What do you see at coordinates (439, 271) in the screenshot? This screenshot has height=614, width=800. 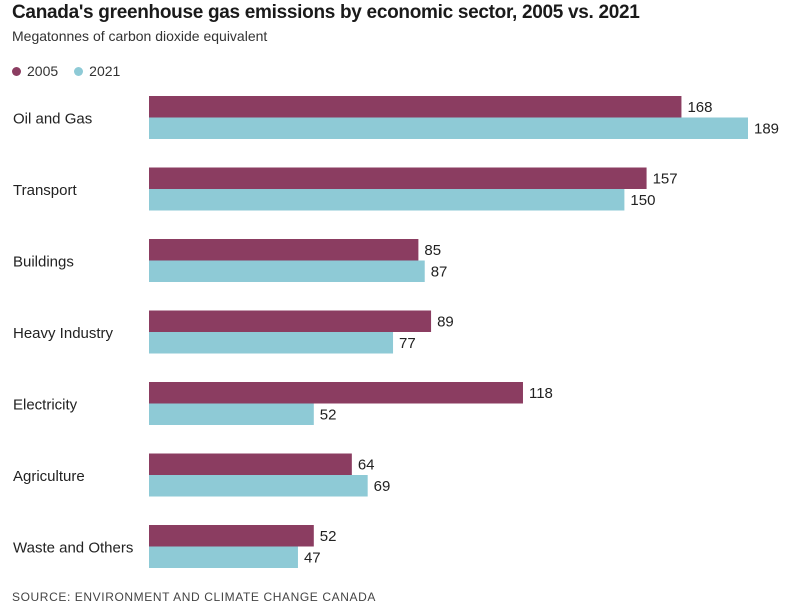 I see `data-label-2021-buildings: 87` at bounding box center [439, 271].